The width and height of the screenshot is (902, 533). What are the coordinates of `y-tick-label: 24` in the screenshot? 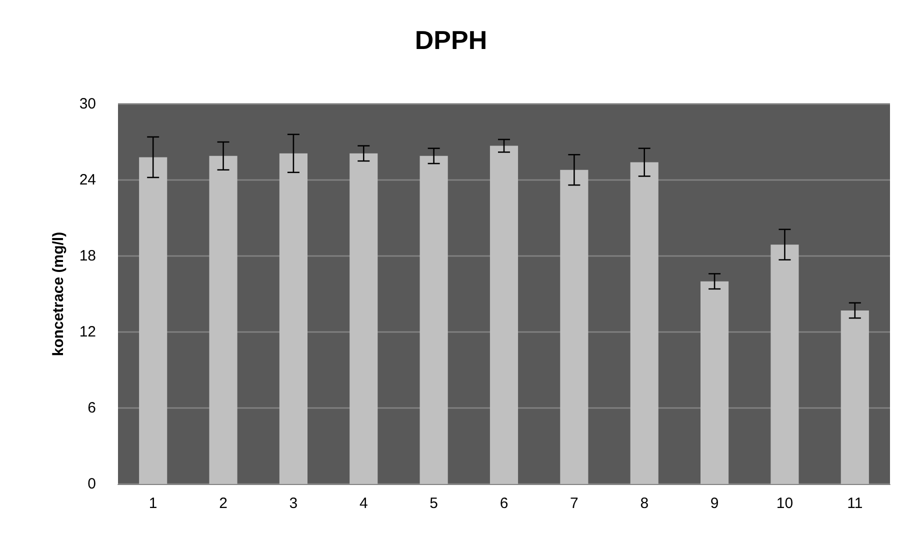 It's located at (87, 180).